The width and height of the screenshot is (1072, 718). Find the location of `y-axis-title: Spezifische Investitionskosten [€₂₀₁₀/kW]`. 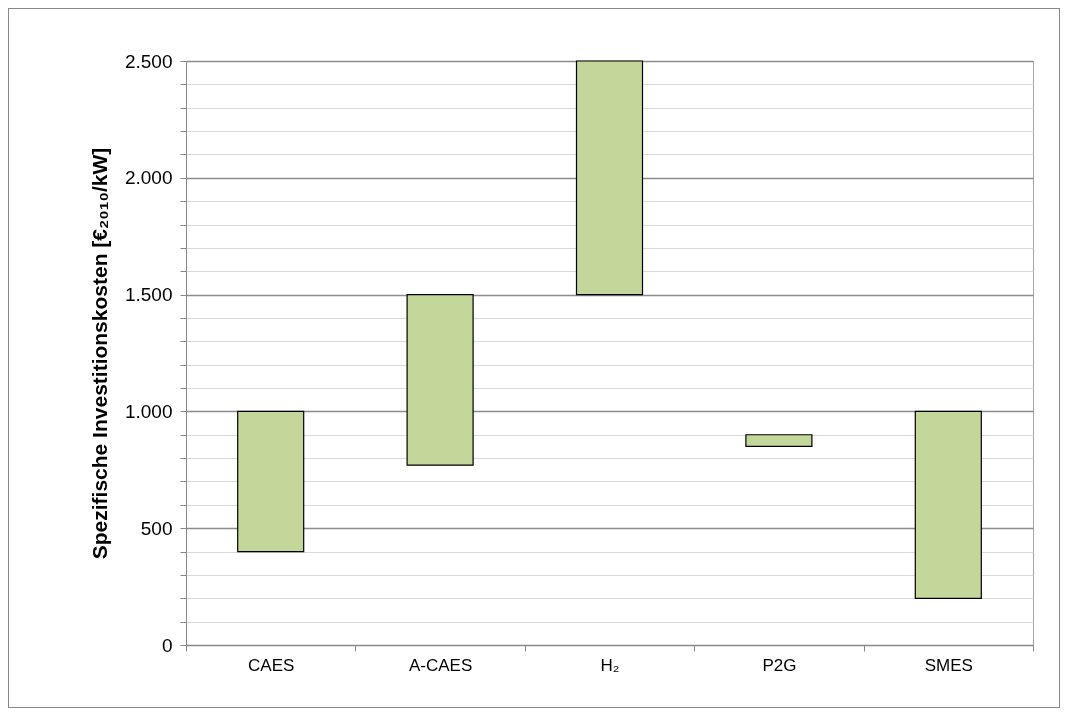

y-axis-title: Spezifische Investitionskosten [€₂₀₁₀/kW] is located at coordinates (99, 353).